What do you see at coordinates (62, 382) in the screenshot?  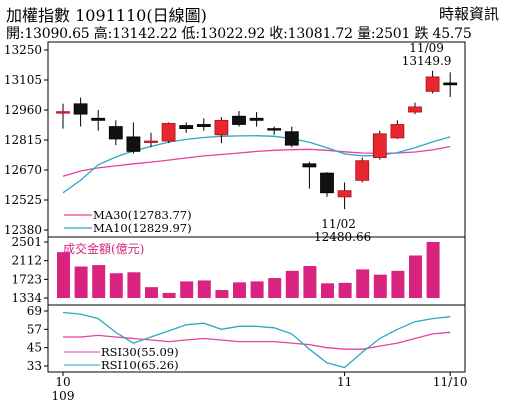 I see `x-tick-label: 10` at bounding box center [62, 382].